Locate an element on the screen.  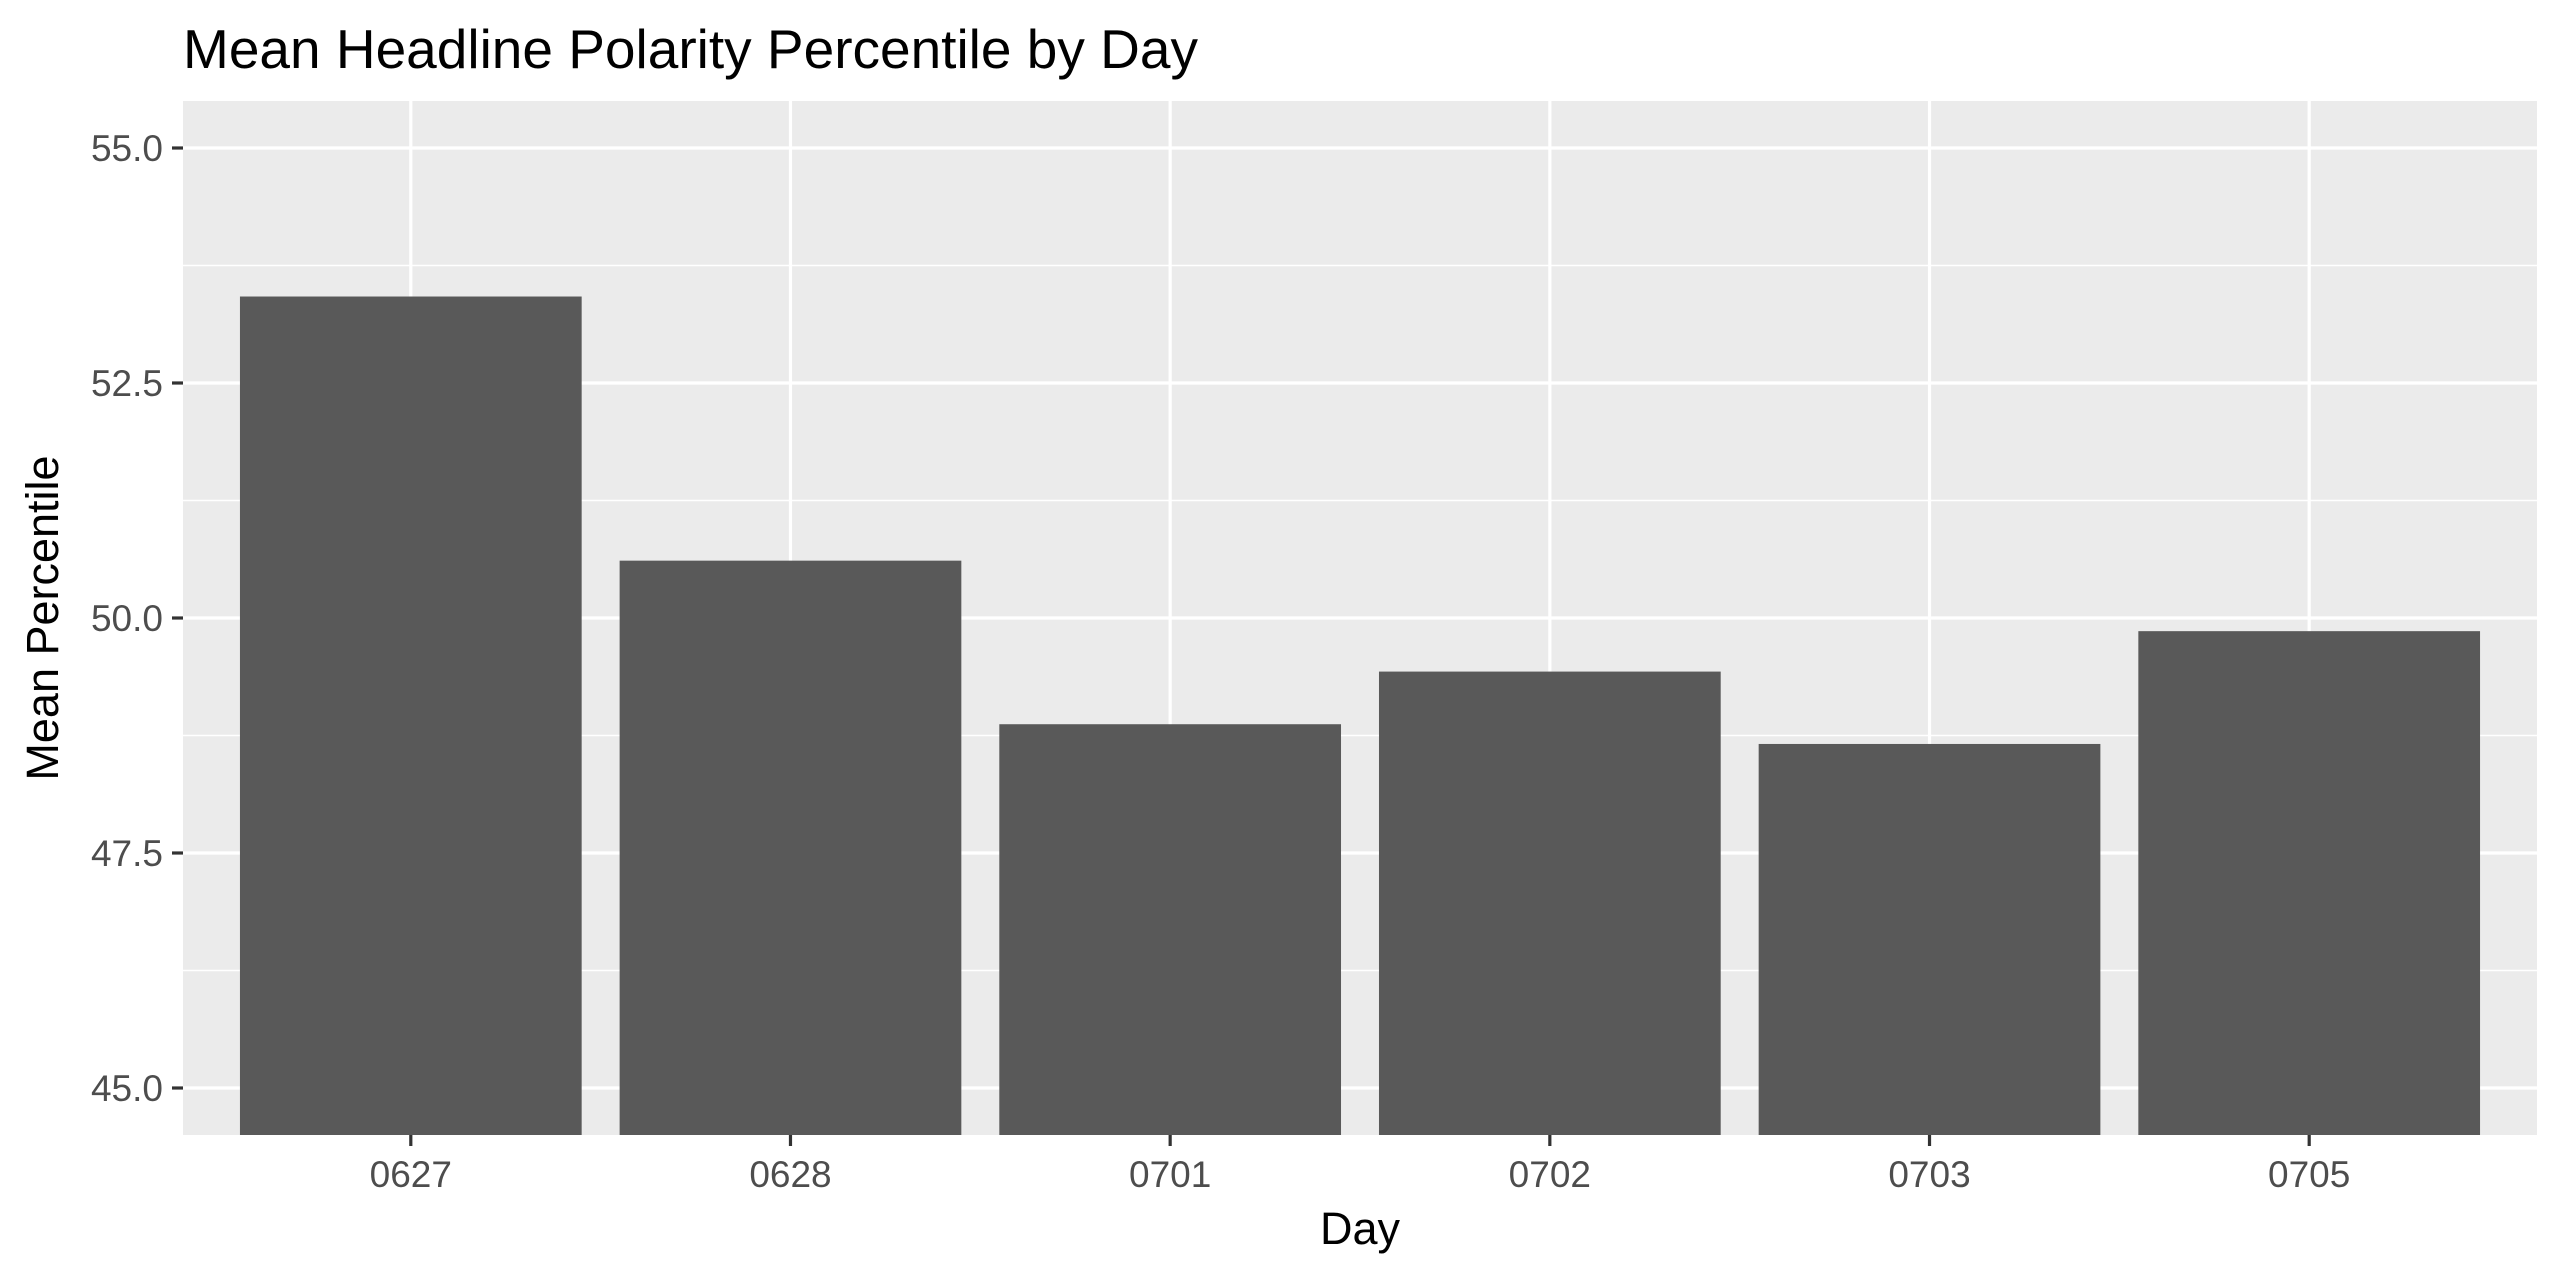
y-axis-title: Mean Percentile is located at coordinates (42, 617).